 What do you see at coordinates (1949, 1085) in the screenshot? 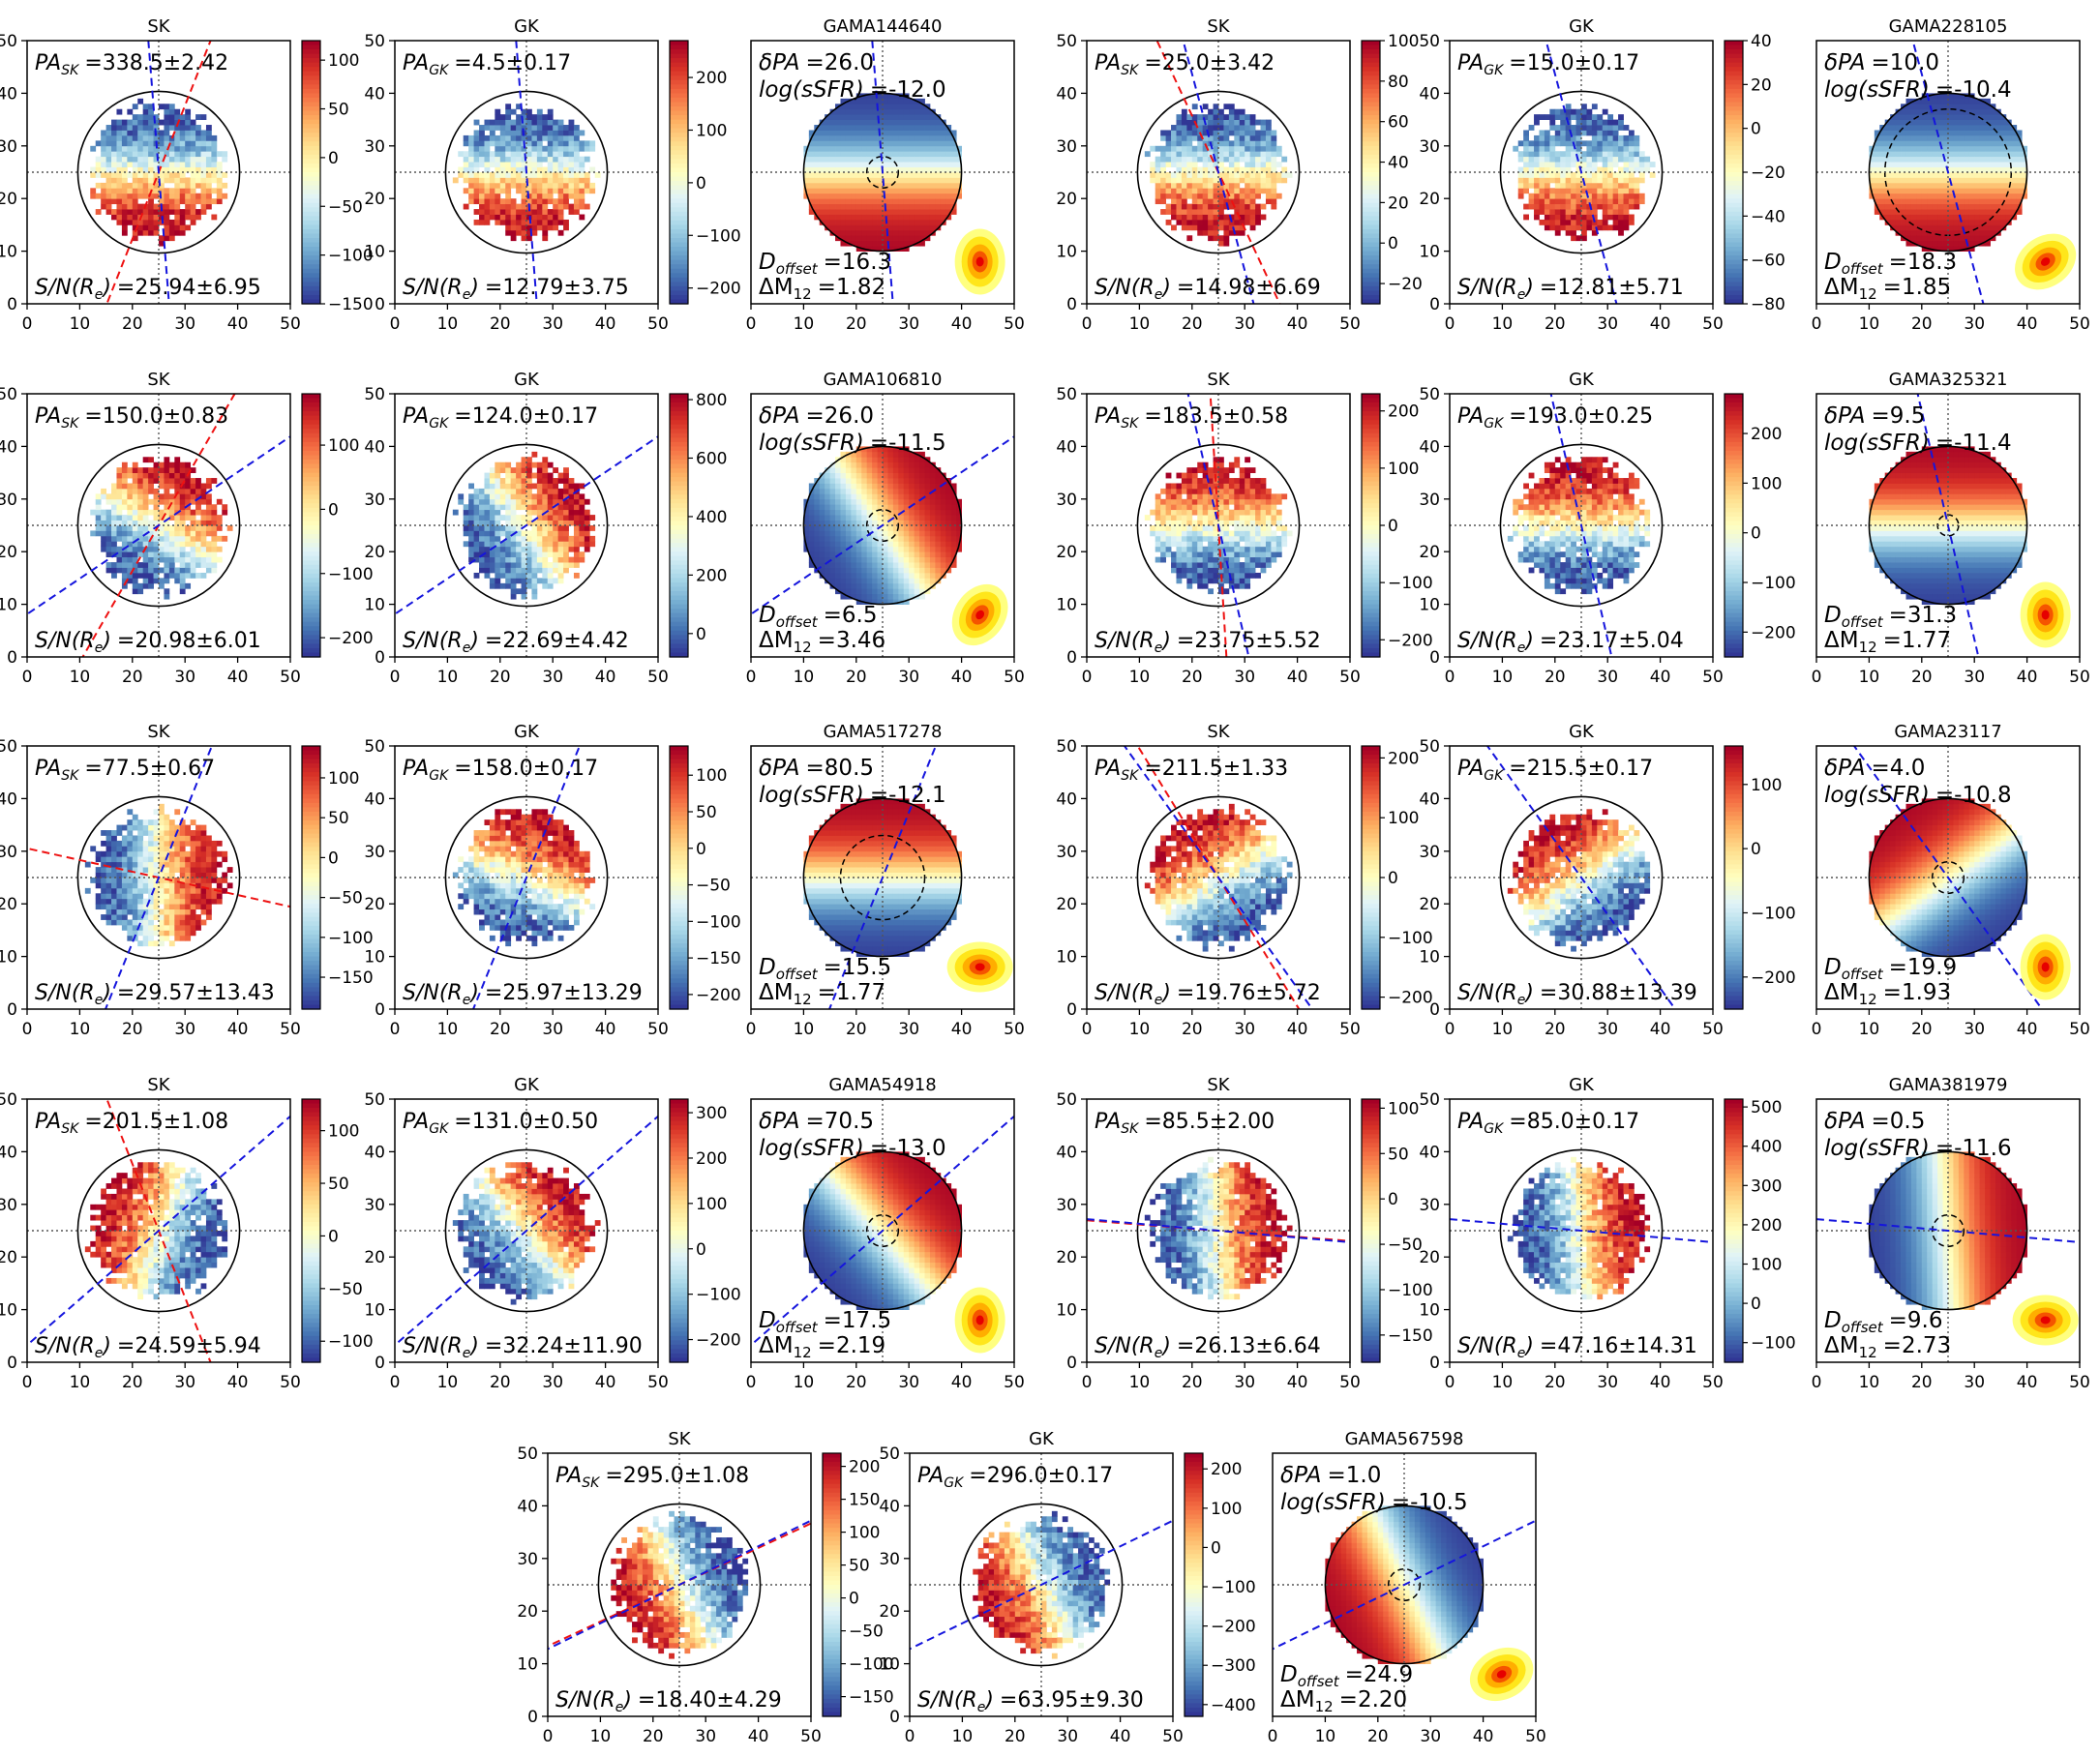
I see `panel-title: GAMA381979` at bounding box center [1949, 1085].